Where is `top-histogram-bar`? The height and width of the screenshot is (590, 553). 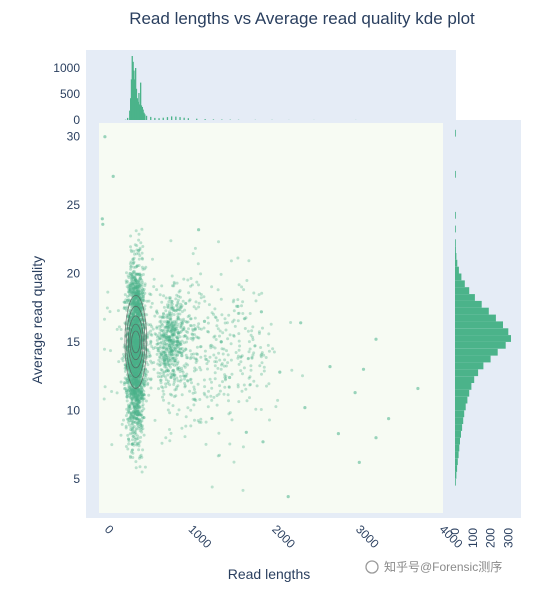 top-histogram-bar is located at coordinates (134, 95).